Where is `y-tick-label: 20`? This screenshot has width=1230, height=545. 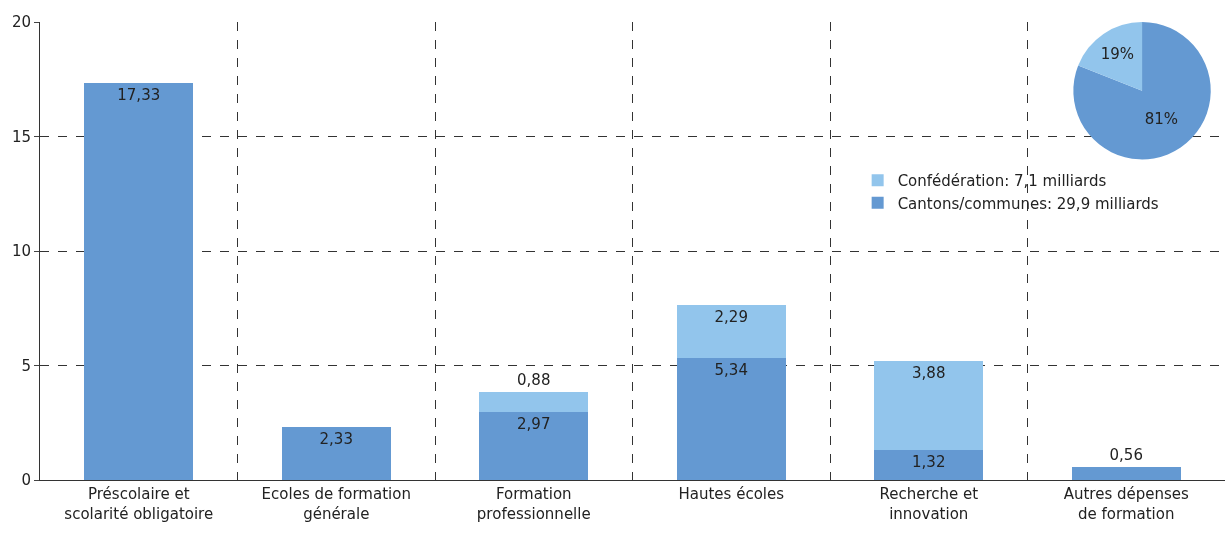 y-tick-label: 20 is located at coordinates (21, 22).